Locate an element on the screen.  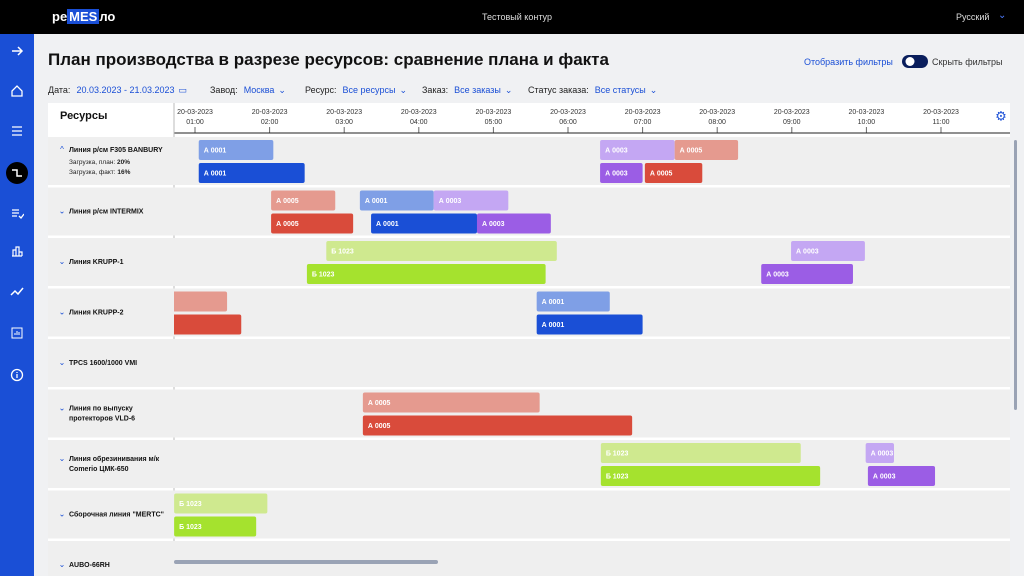
filter-value: Все статусы is located at coordinates (620, 90).